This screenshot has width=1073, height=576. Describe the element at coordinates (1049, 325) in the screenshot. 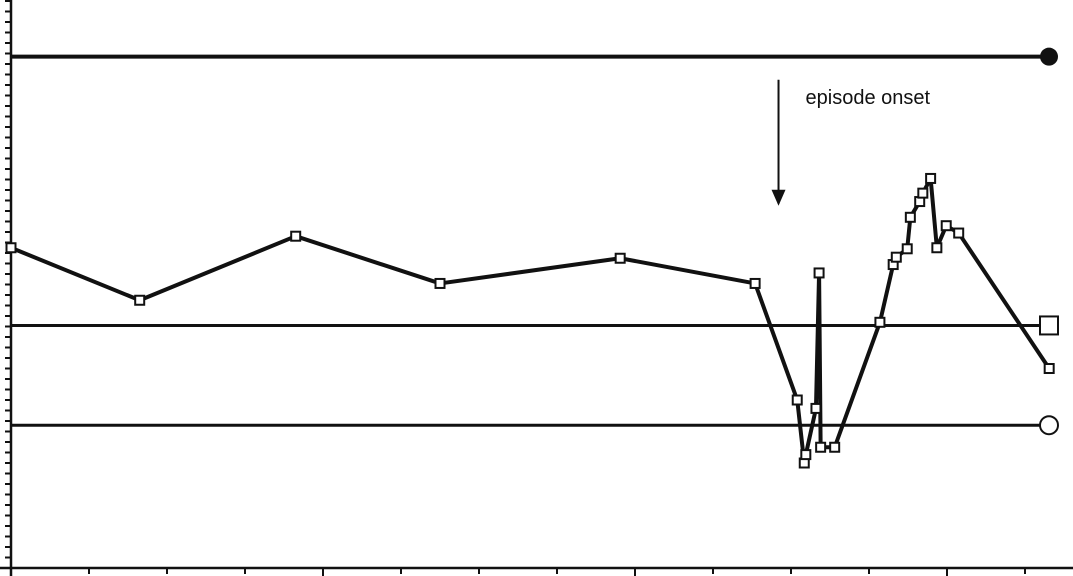

I see `open-square-marker` at that location.